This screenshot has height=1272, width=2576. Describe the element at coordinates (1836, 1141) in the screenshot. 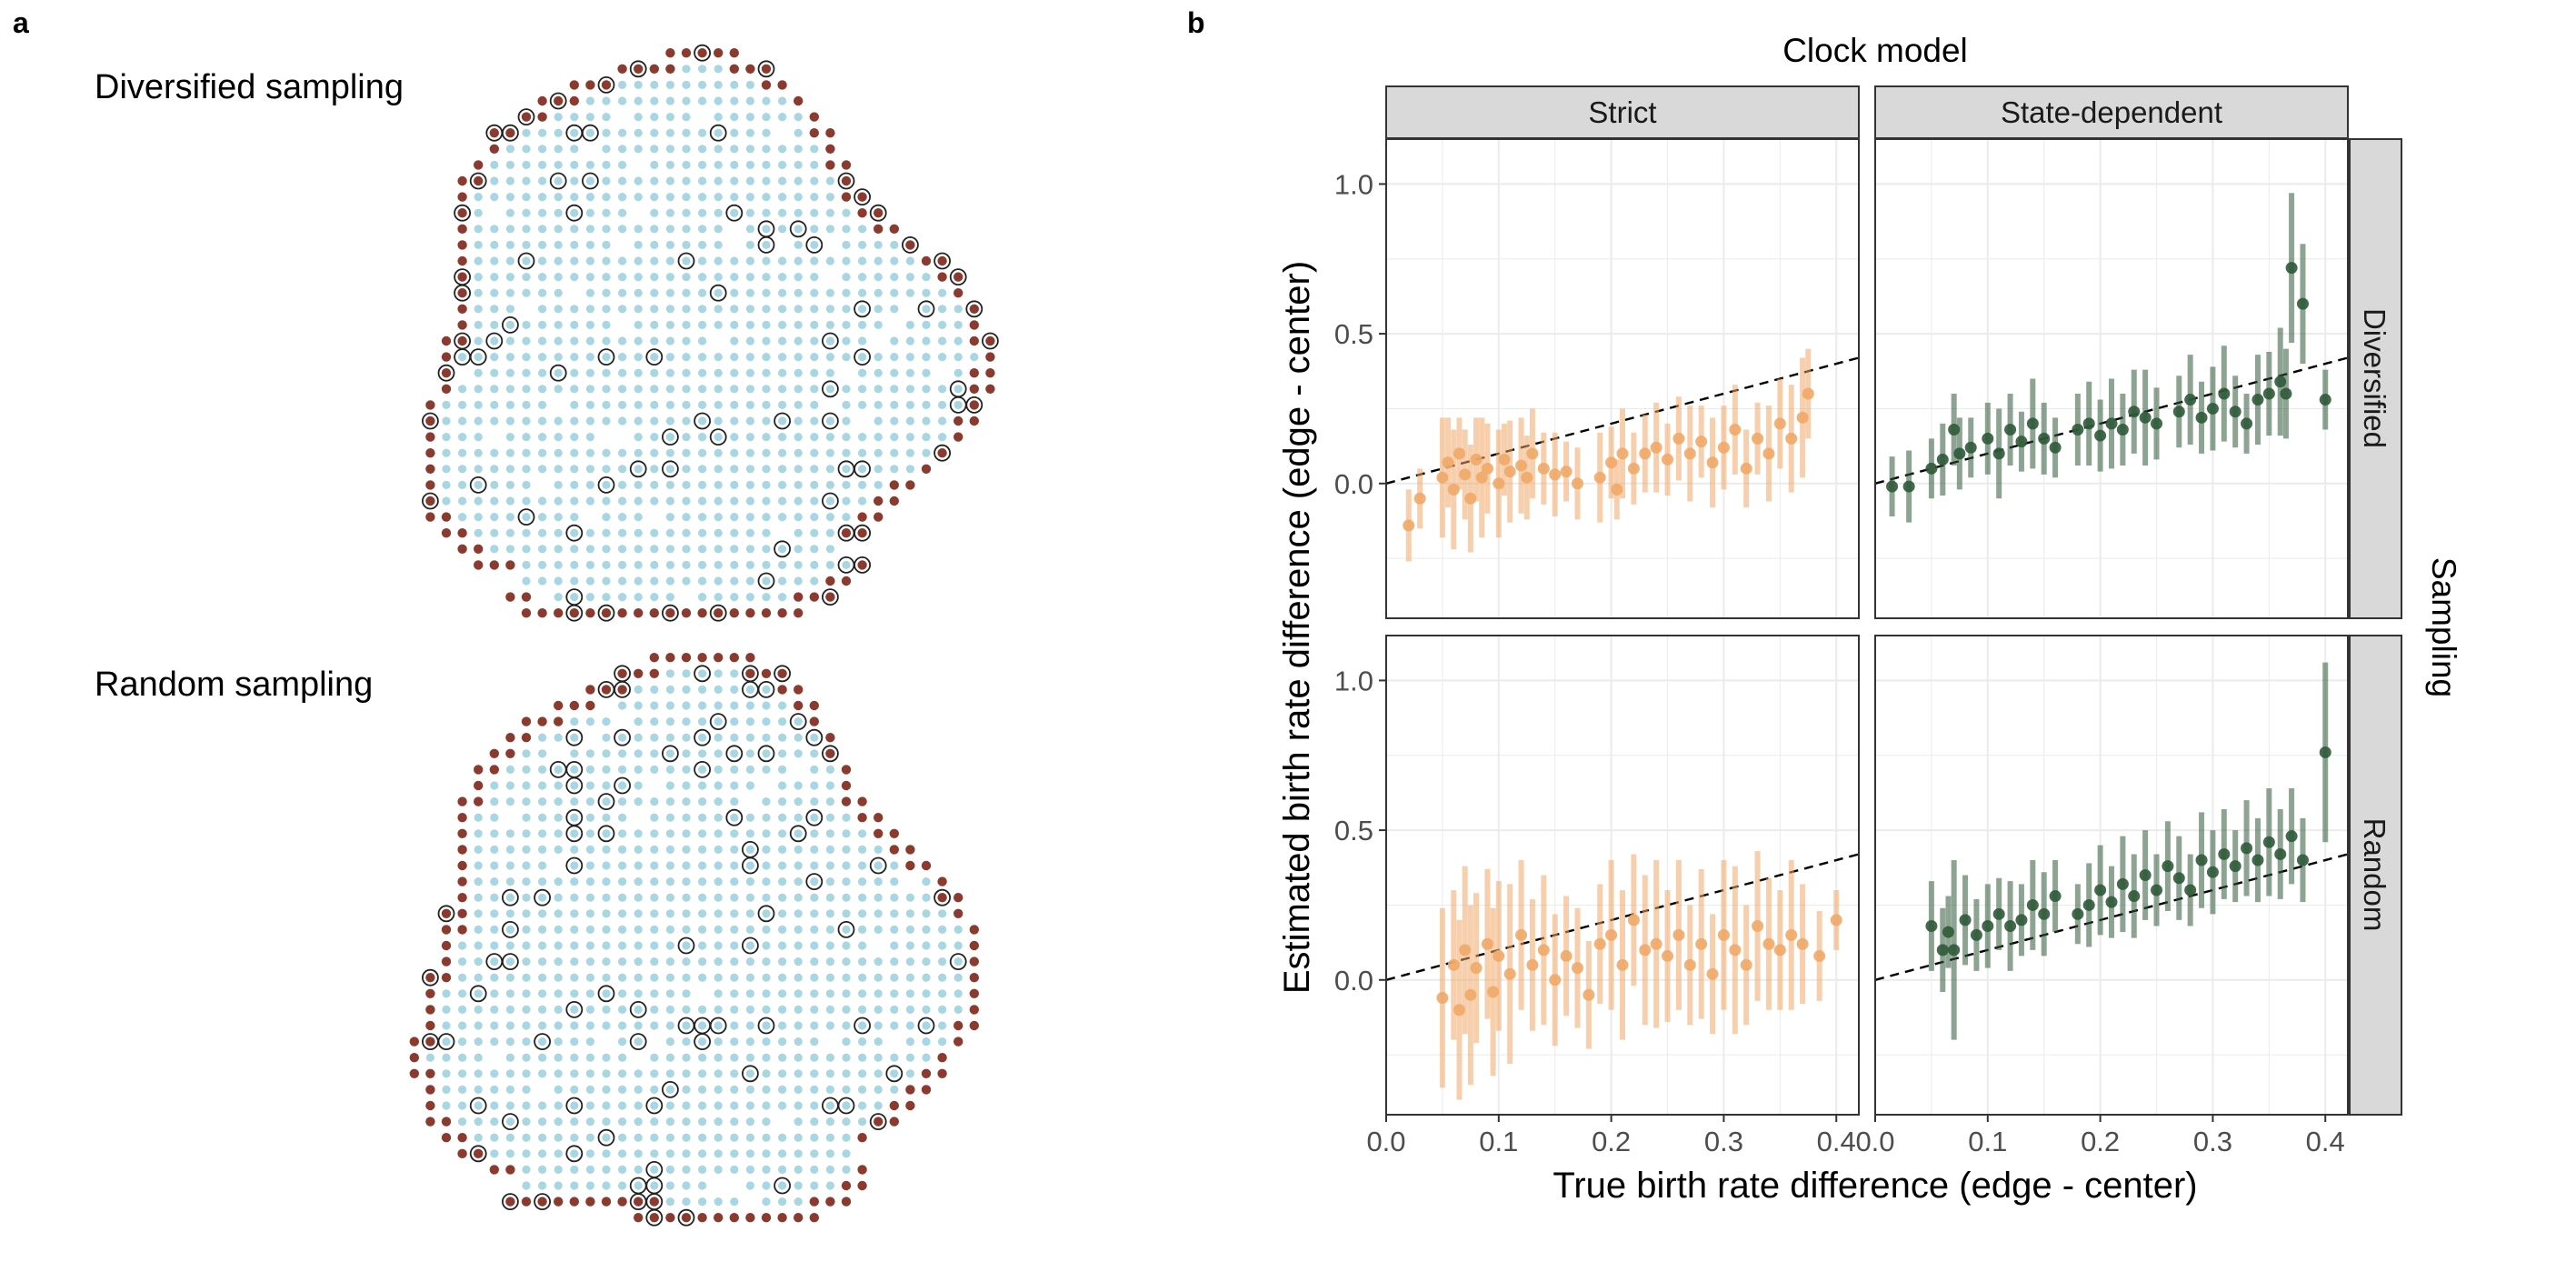

I see `x-tick-label: 0.4` at that location.